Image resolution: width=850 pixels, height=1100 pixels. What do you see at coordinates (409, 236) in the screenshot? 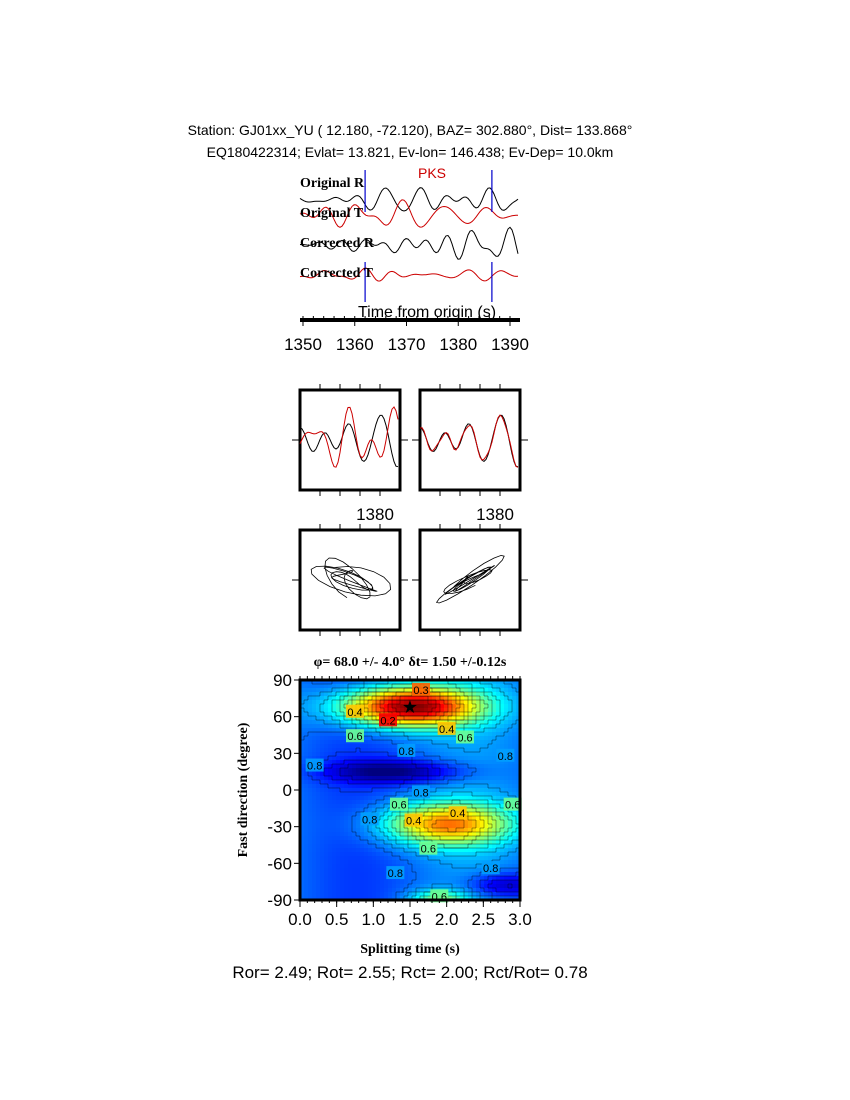
I see `waveform-panel` at bounding box center [409, 236].